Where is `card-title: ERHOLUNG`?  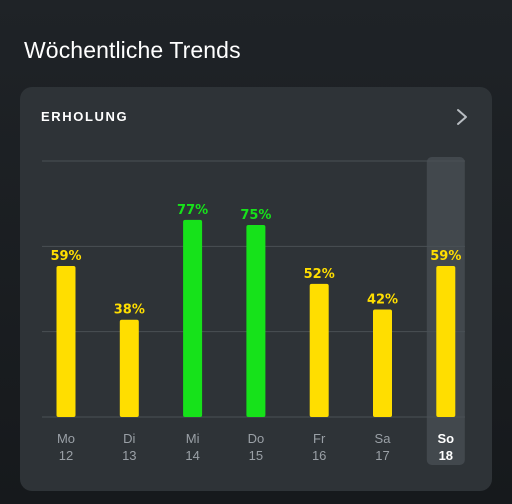
card-title: ERHOLUNG is located at coordinates (85, 116).